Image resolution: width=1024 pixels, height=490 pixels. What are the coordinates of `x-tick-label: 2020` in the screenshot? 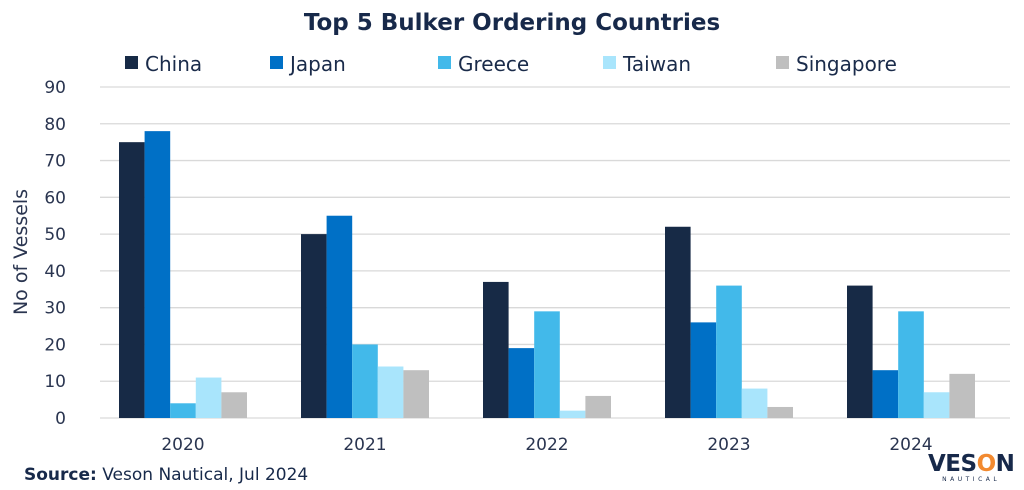 It's located at (182, 445).